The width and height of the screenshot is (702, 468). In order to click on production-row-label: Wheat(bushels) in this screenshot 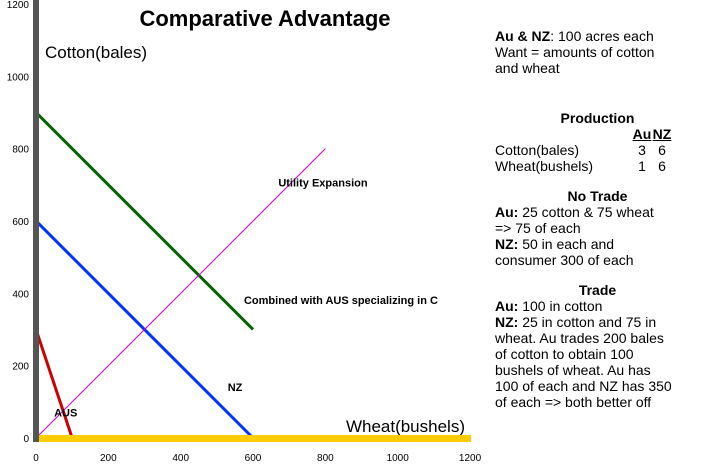, I will do `click(544, 166)`.